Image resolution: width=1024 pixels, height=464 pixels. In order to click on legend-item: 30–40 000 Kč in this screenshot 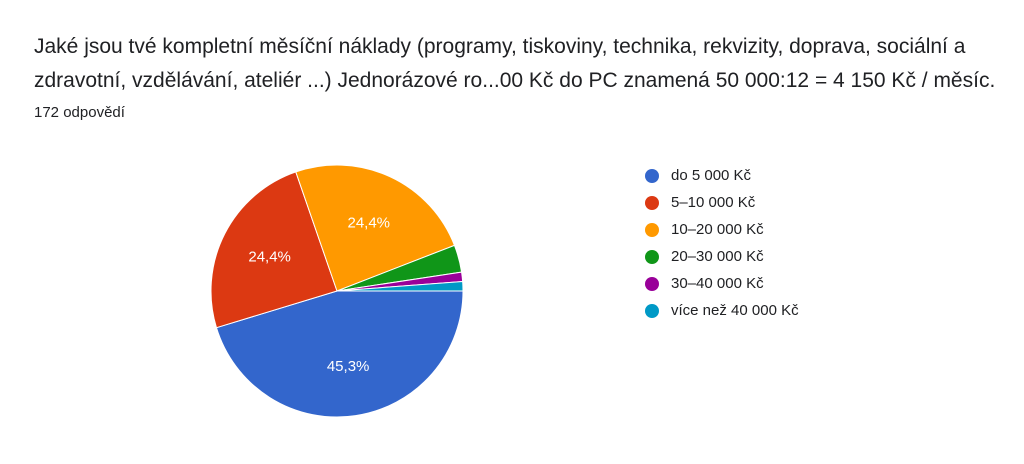, I will do `click(722, 283)`.